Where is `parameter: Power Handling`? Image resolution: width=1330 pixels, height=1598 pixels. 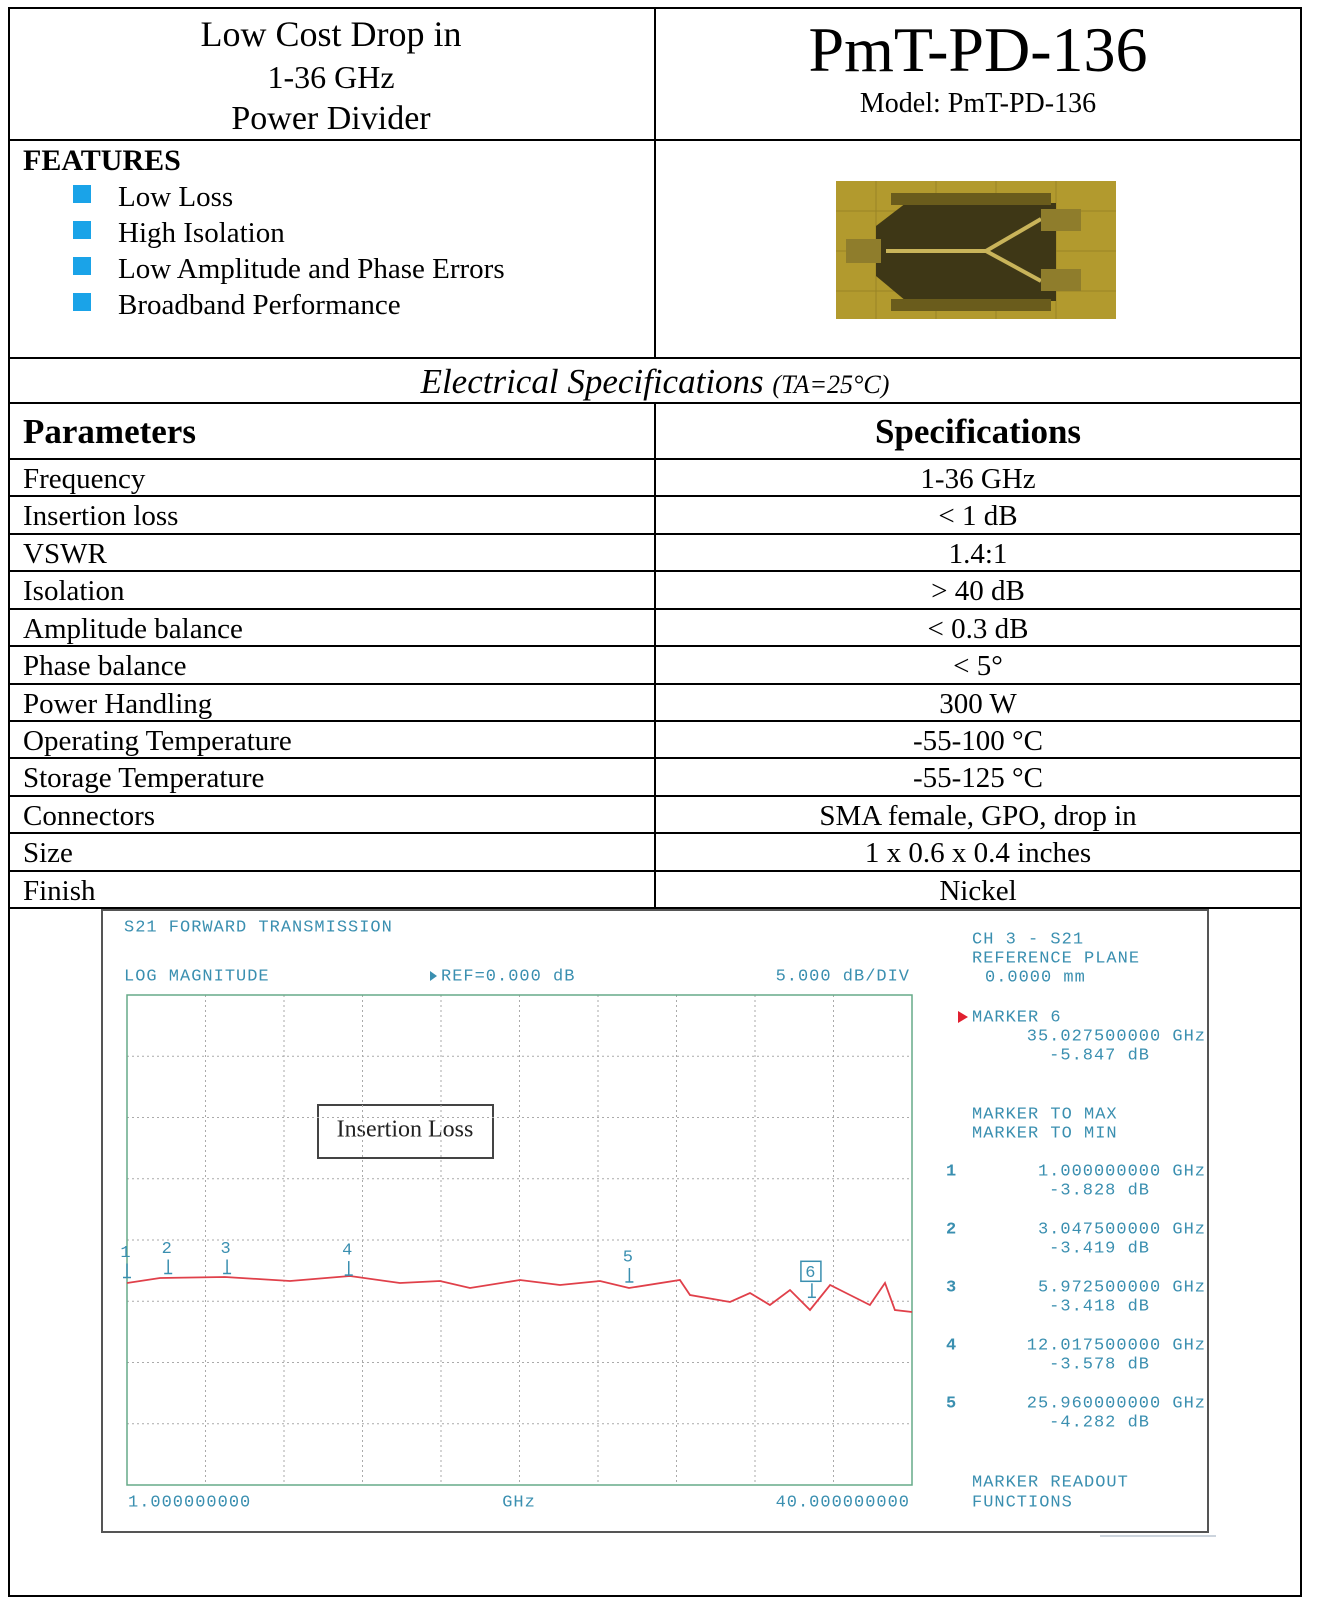
parameter: Power Handling is located at coordinates (118, 703).